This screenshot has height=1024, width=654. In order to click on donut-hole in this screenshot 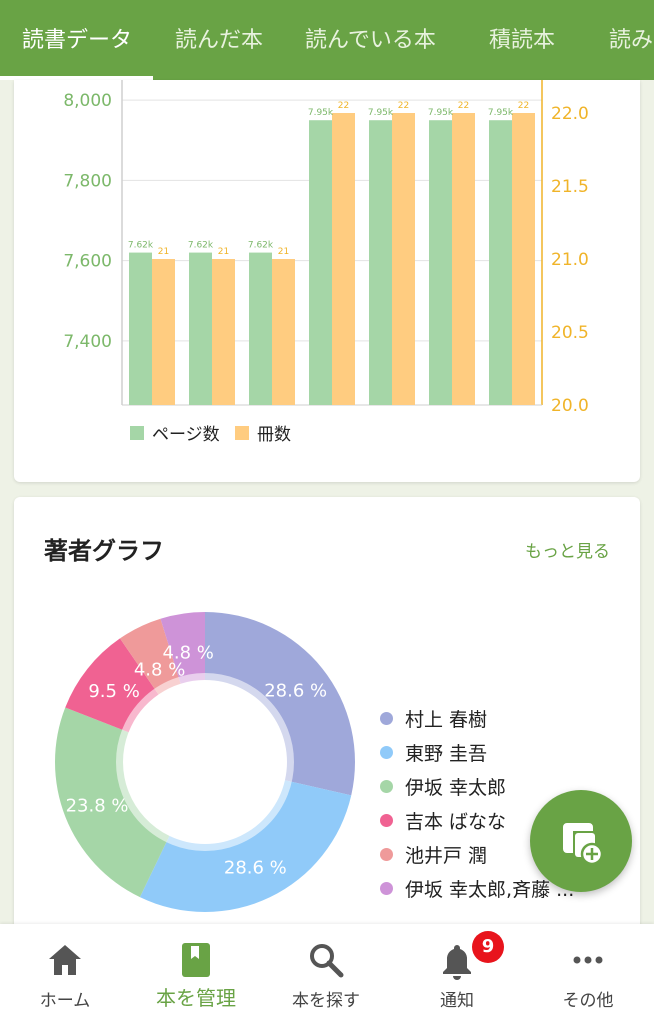, I will do `click(205, 762)`.